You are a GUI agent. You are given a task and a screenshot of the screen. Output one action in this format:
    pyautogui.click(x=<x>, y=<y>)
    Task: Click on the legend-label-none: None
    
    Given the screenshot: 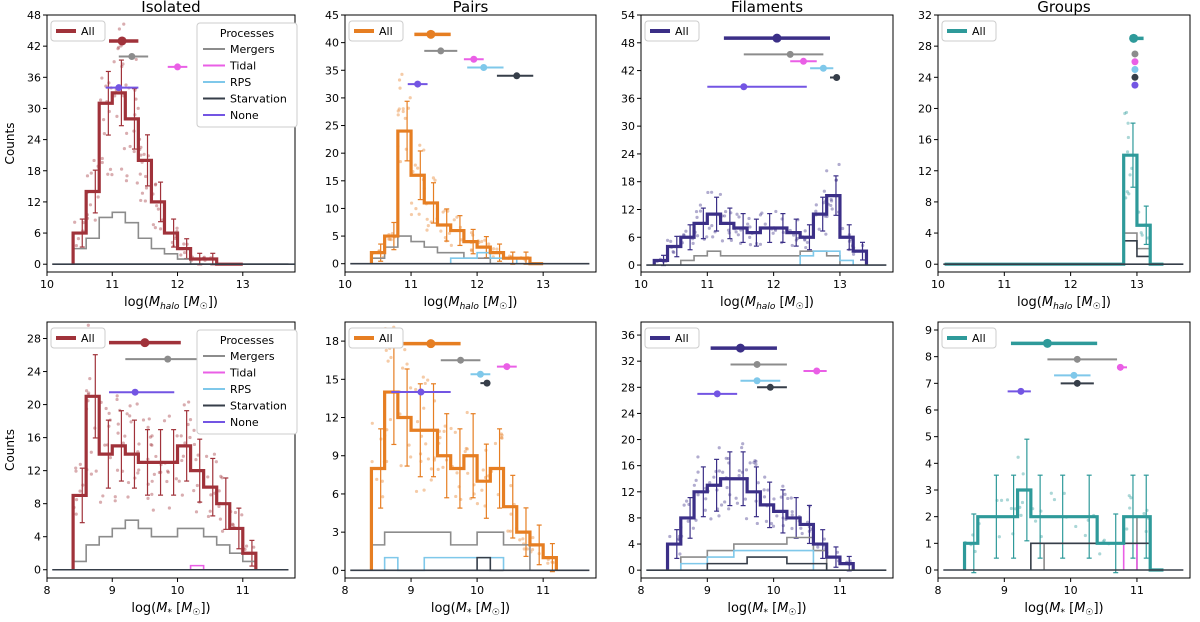 What is the action you would take?
    pyautogui.click(x=244, y=422)
    